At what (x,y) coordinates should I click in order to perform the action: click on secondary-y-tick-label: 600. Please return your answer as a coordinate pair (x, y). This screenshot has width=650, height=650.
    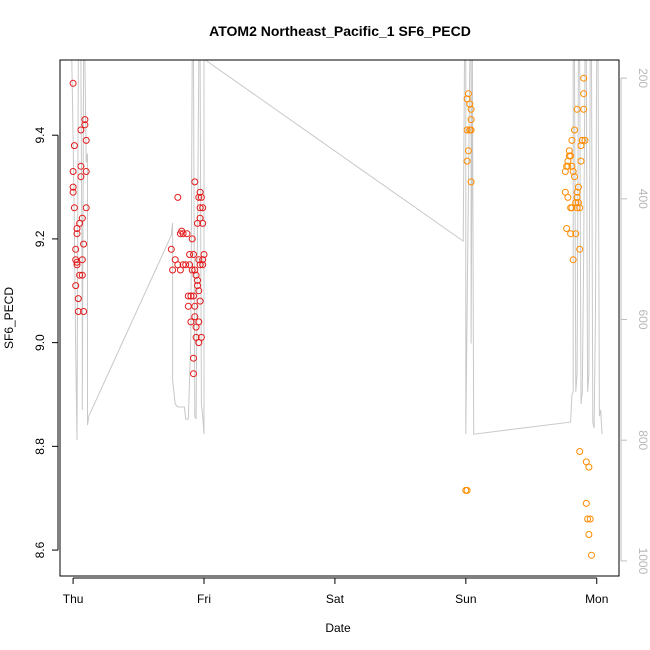
    Looking at the image, I should click on (643, 319).